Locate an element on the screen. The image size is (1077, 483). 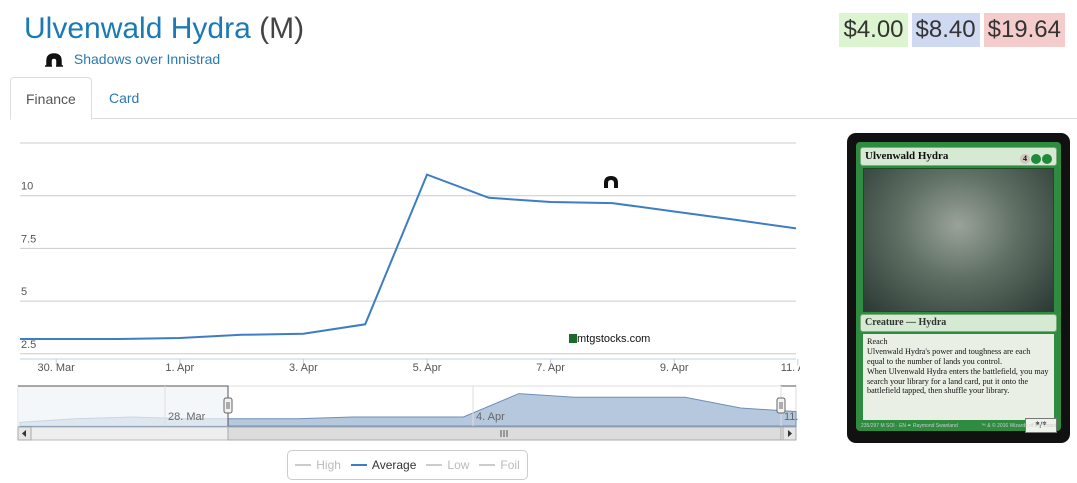
set-symbol-icon is located at coordinates (54, 61).